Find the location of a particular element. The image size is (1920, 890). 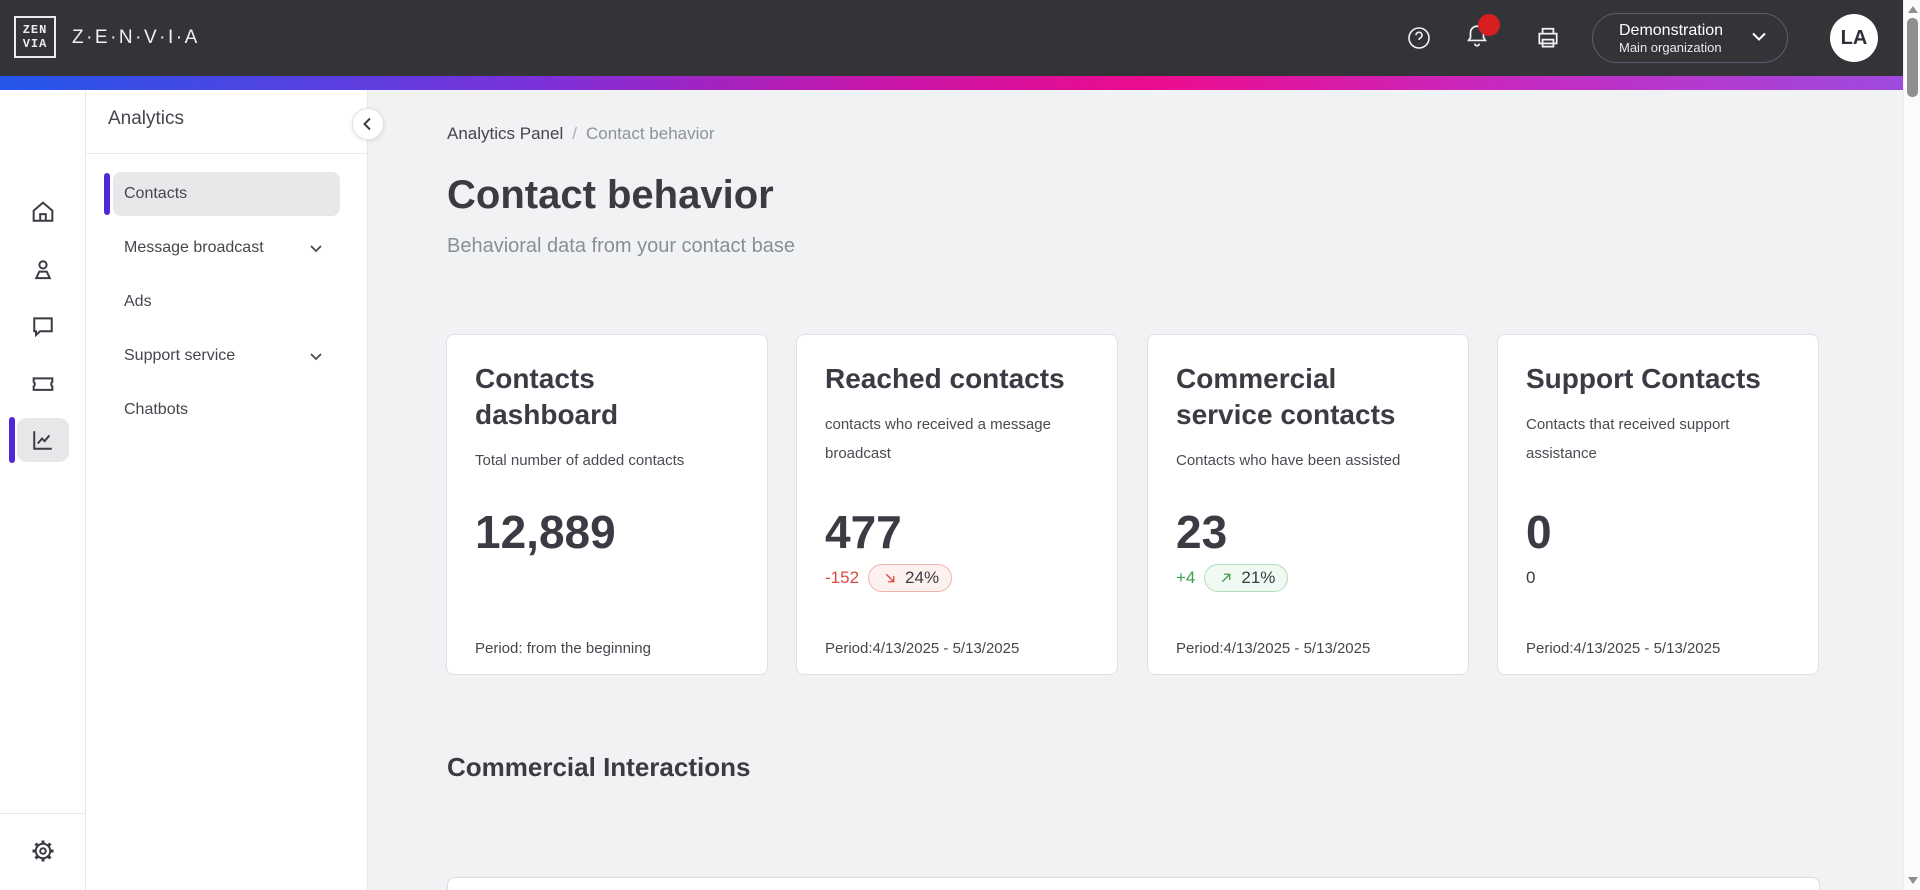

rail-item-home is located at coordinates (43, 212).